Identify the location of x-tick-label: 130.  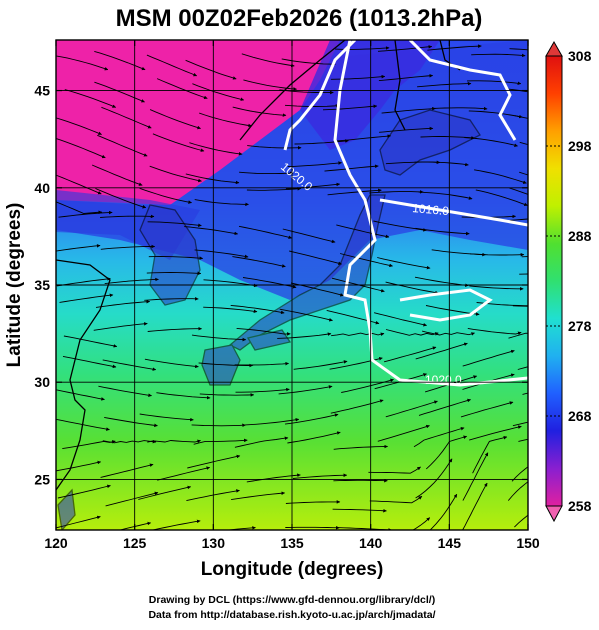
(214, 543).